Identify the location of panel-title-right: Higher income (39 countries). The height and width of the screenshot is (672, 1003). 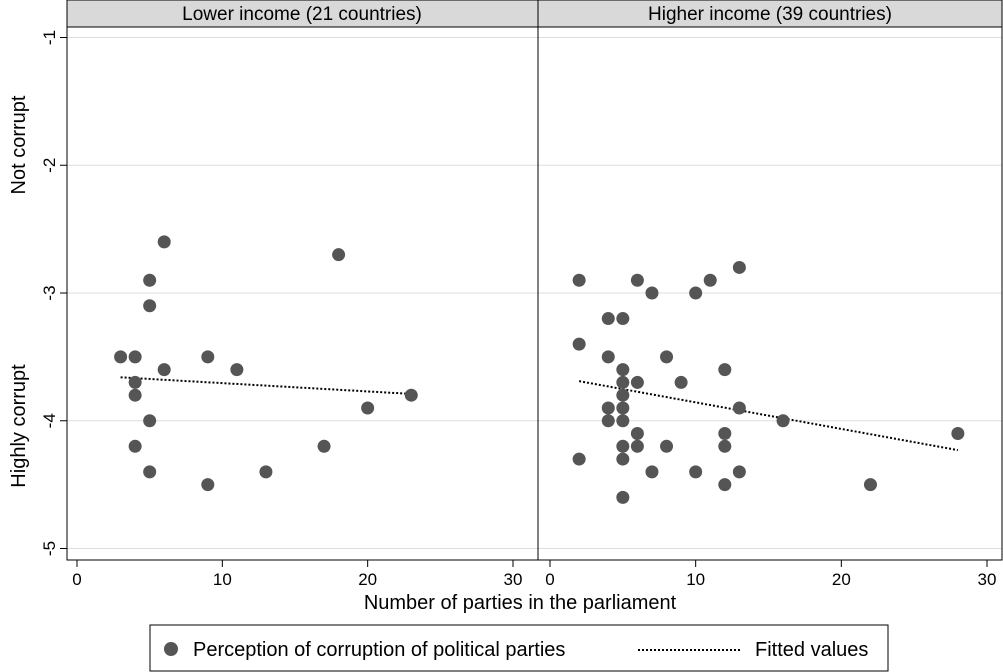
(770, 14).